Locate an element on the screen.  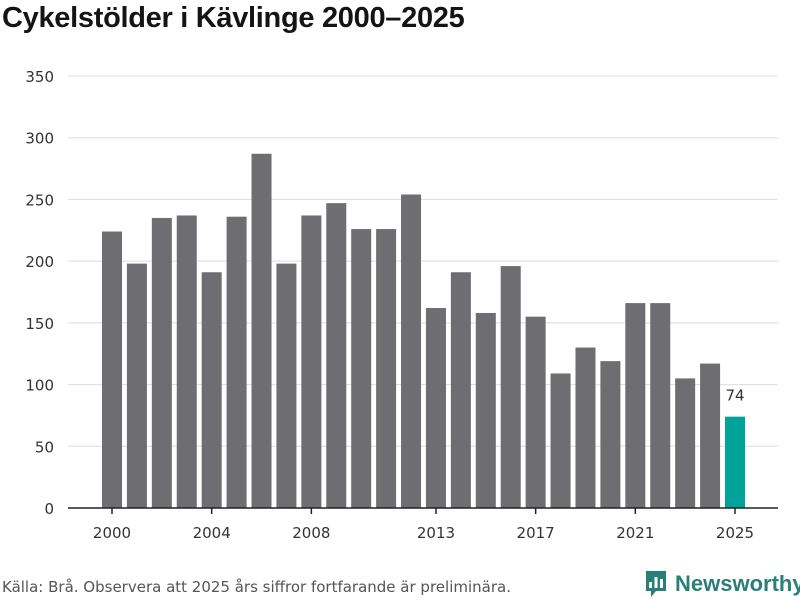
x-tick-label: 2000 is located at coordinates (112, 533).